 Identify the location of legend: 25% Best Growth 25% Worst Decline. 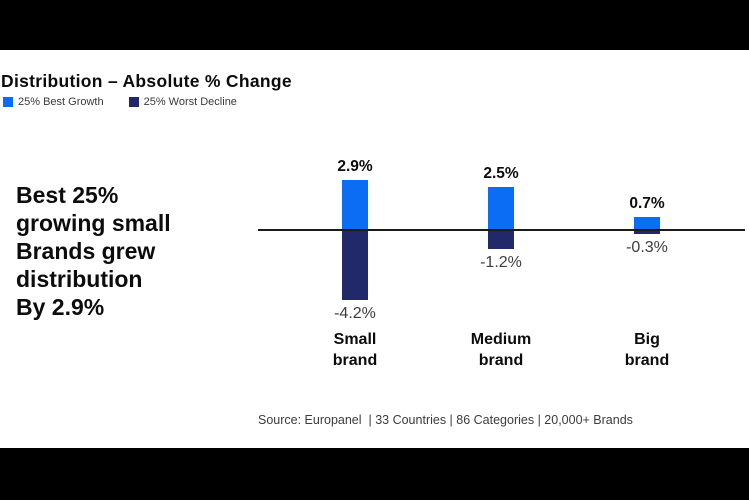
(120, 102).